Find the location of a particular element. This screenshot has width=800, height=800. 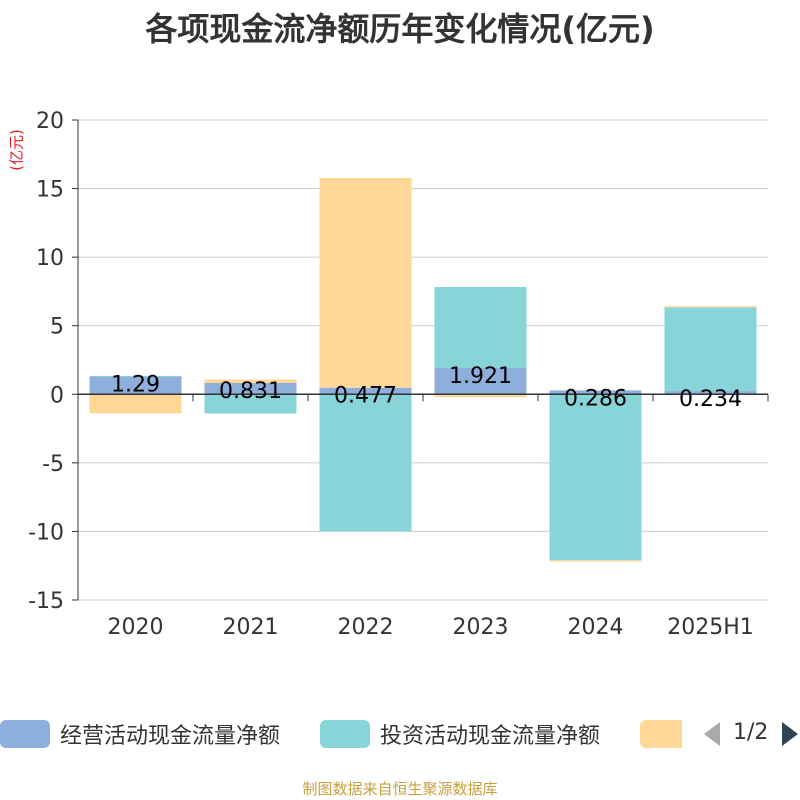

chart-title: 各项现金流净额历年变化情况(亿元) is located at coordinates (400, 29).